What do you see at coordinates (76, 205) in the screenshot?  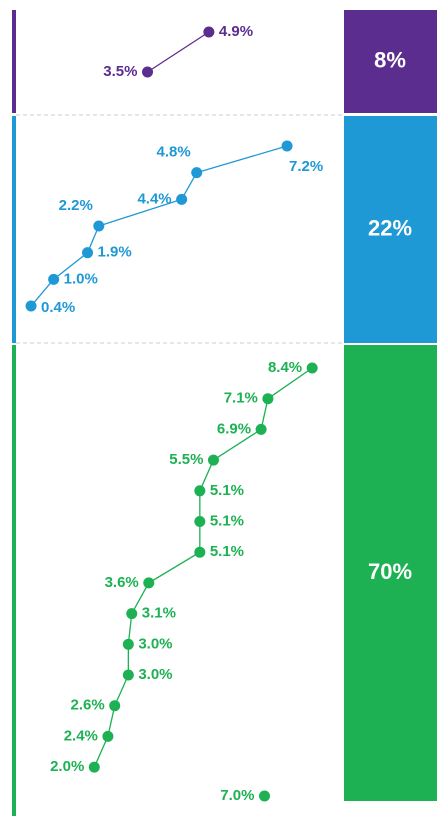 I see `value-label: 2.2%` at bounding box center [76, 205].